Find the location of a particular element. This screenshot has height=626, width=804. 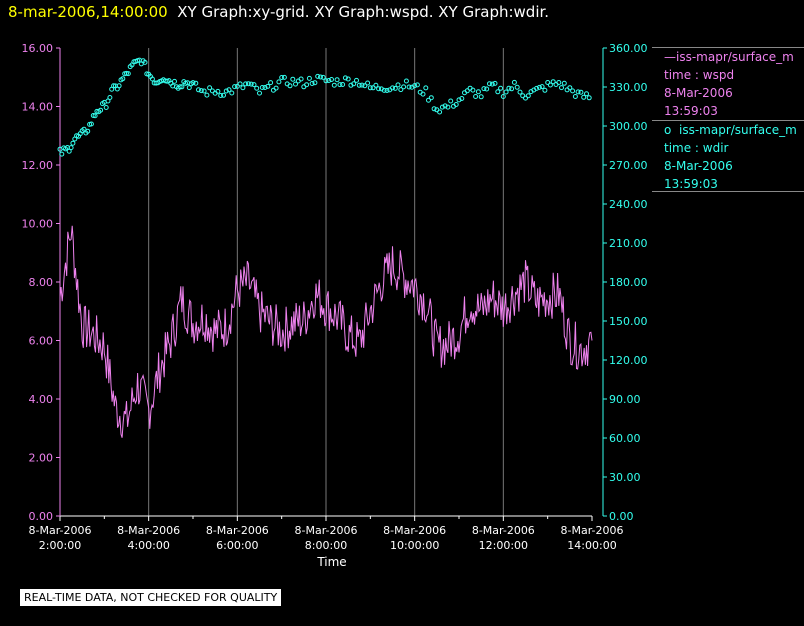

legend-circle-marker: o is located at coordinates (668, 130).